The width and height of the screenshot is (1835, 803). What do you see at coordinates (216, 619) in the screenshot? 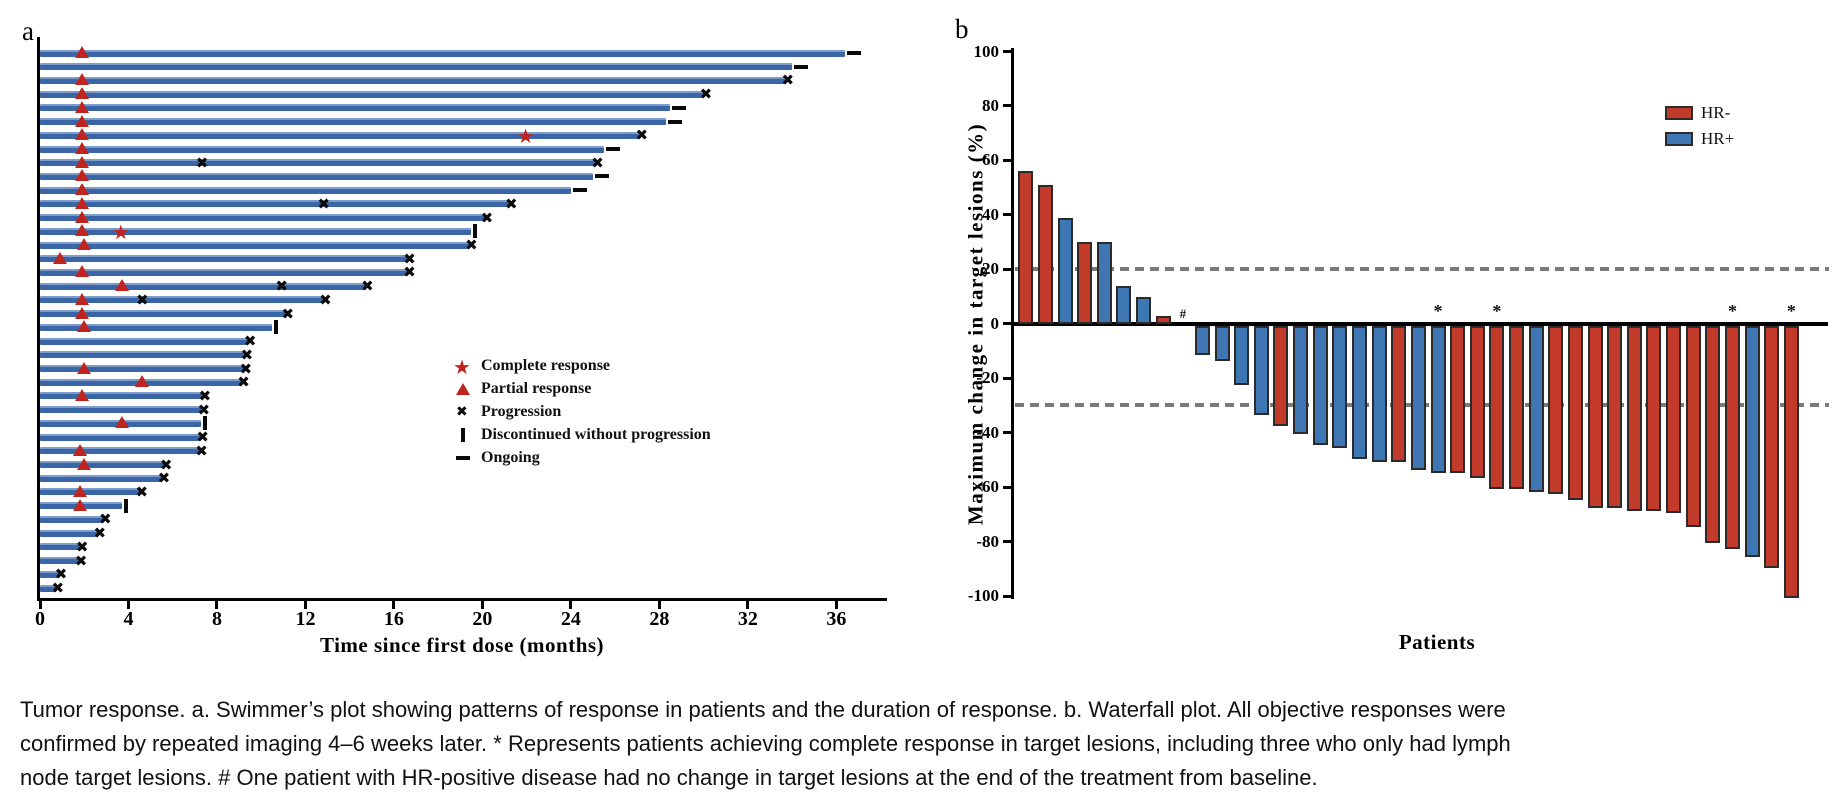
I see `swimmer-x-tick-label: 8` at bounding box center [216, 619].